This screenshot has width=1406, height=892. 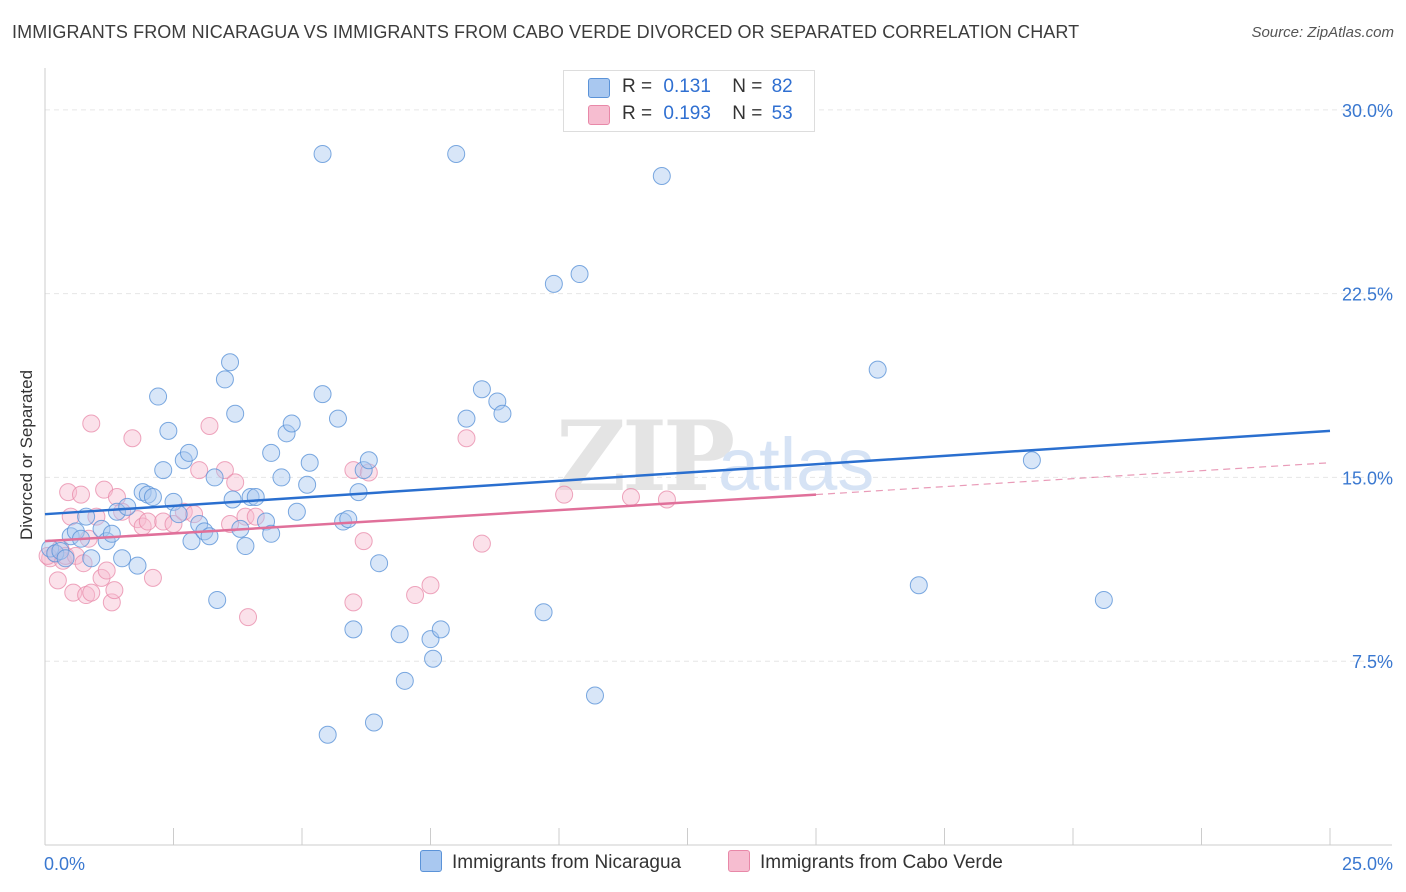 I want to click on legend-text-cabo-verde: R = 0.193 N = 53, so click(x=707, y=114).